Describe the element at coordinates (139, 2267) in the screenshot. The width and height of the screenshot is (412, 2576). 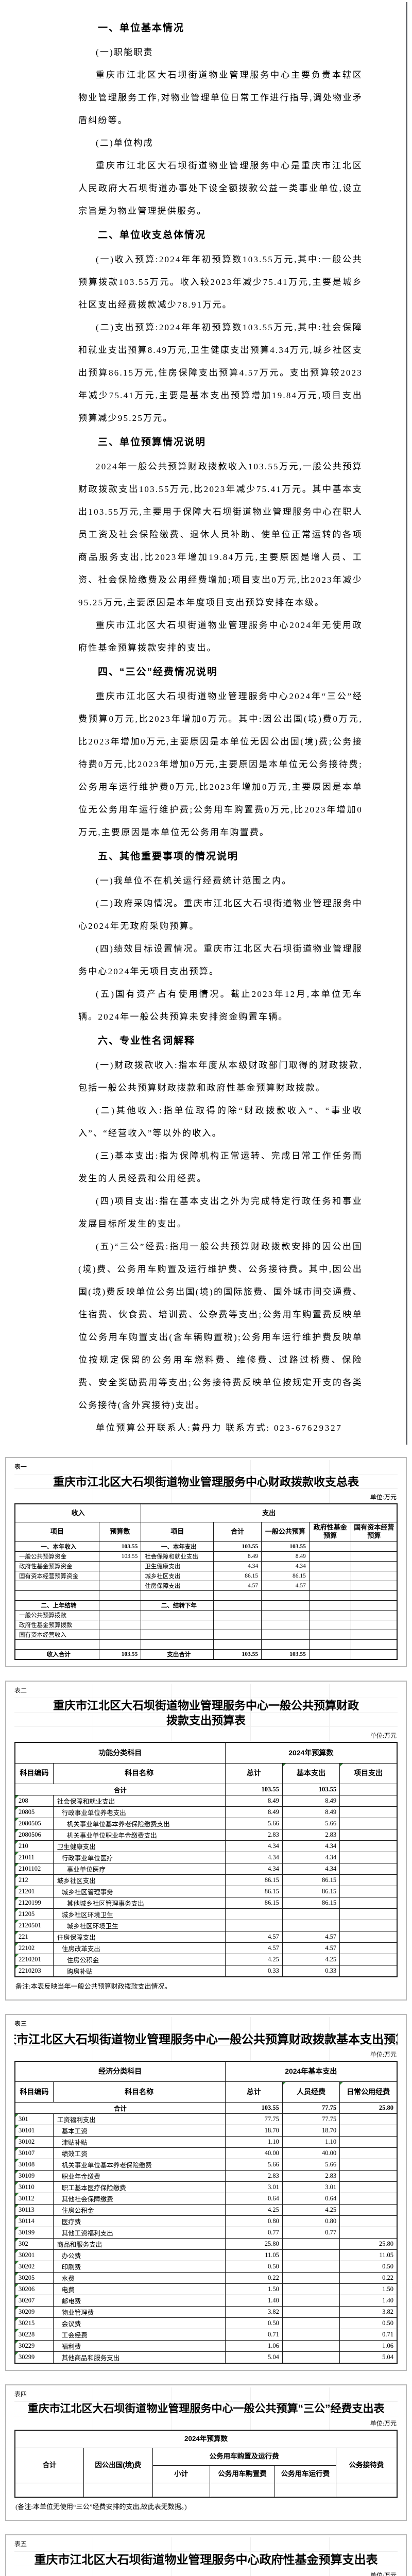
I see `label-cell: 印刷费` at that location.